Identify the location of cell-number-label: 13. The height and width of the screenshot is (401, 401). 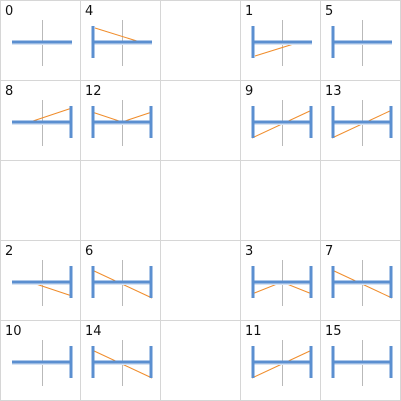
(333, 91).